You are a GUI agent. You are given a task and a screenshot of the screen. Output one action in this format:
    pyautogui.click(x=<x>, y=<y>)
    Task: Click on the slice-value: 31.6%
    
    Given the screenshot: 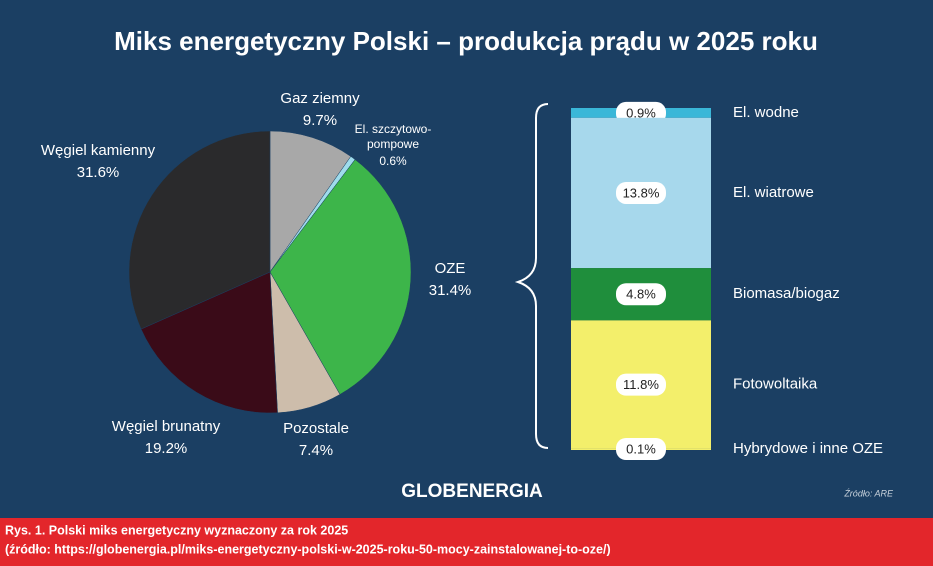 What is the action you would take?
    pyautogui.click(x=98, y=172)
    